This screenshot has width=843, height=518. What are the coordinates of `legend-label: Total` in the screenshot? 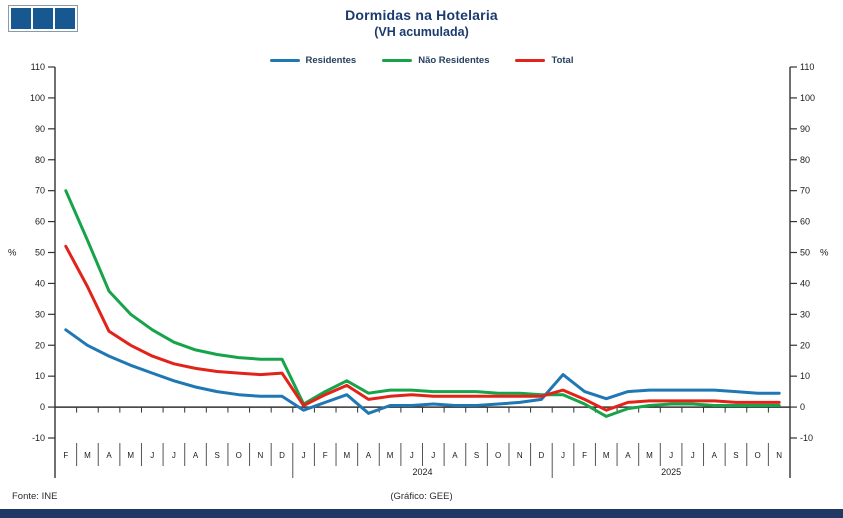 It's located at (562, 60).